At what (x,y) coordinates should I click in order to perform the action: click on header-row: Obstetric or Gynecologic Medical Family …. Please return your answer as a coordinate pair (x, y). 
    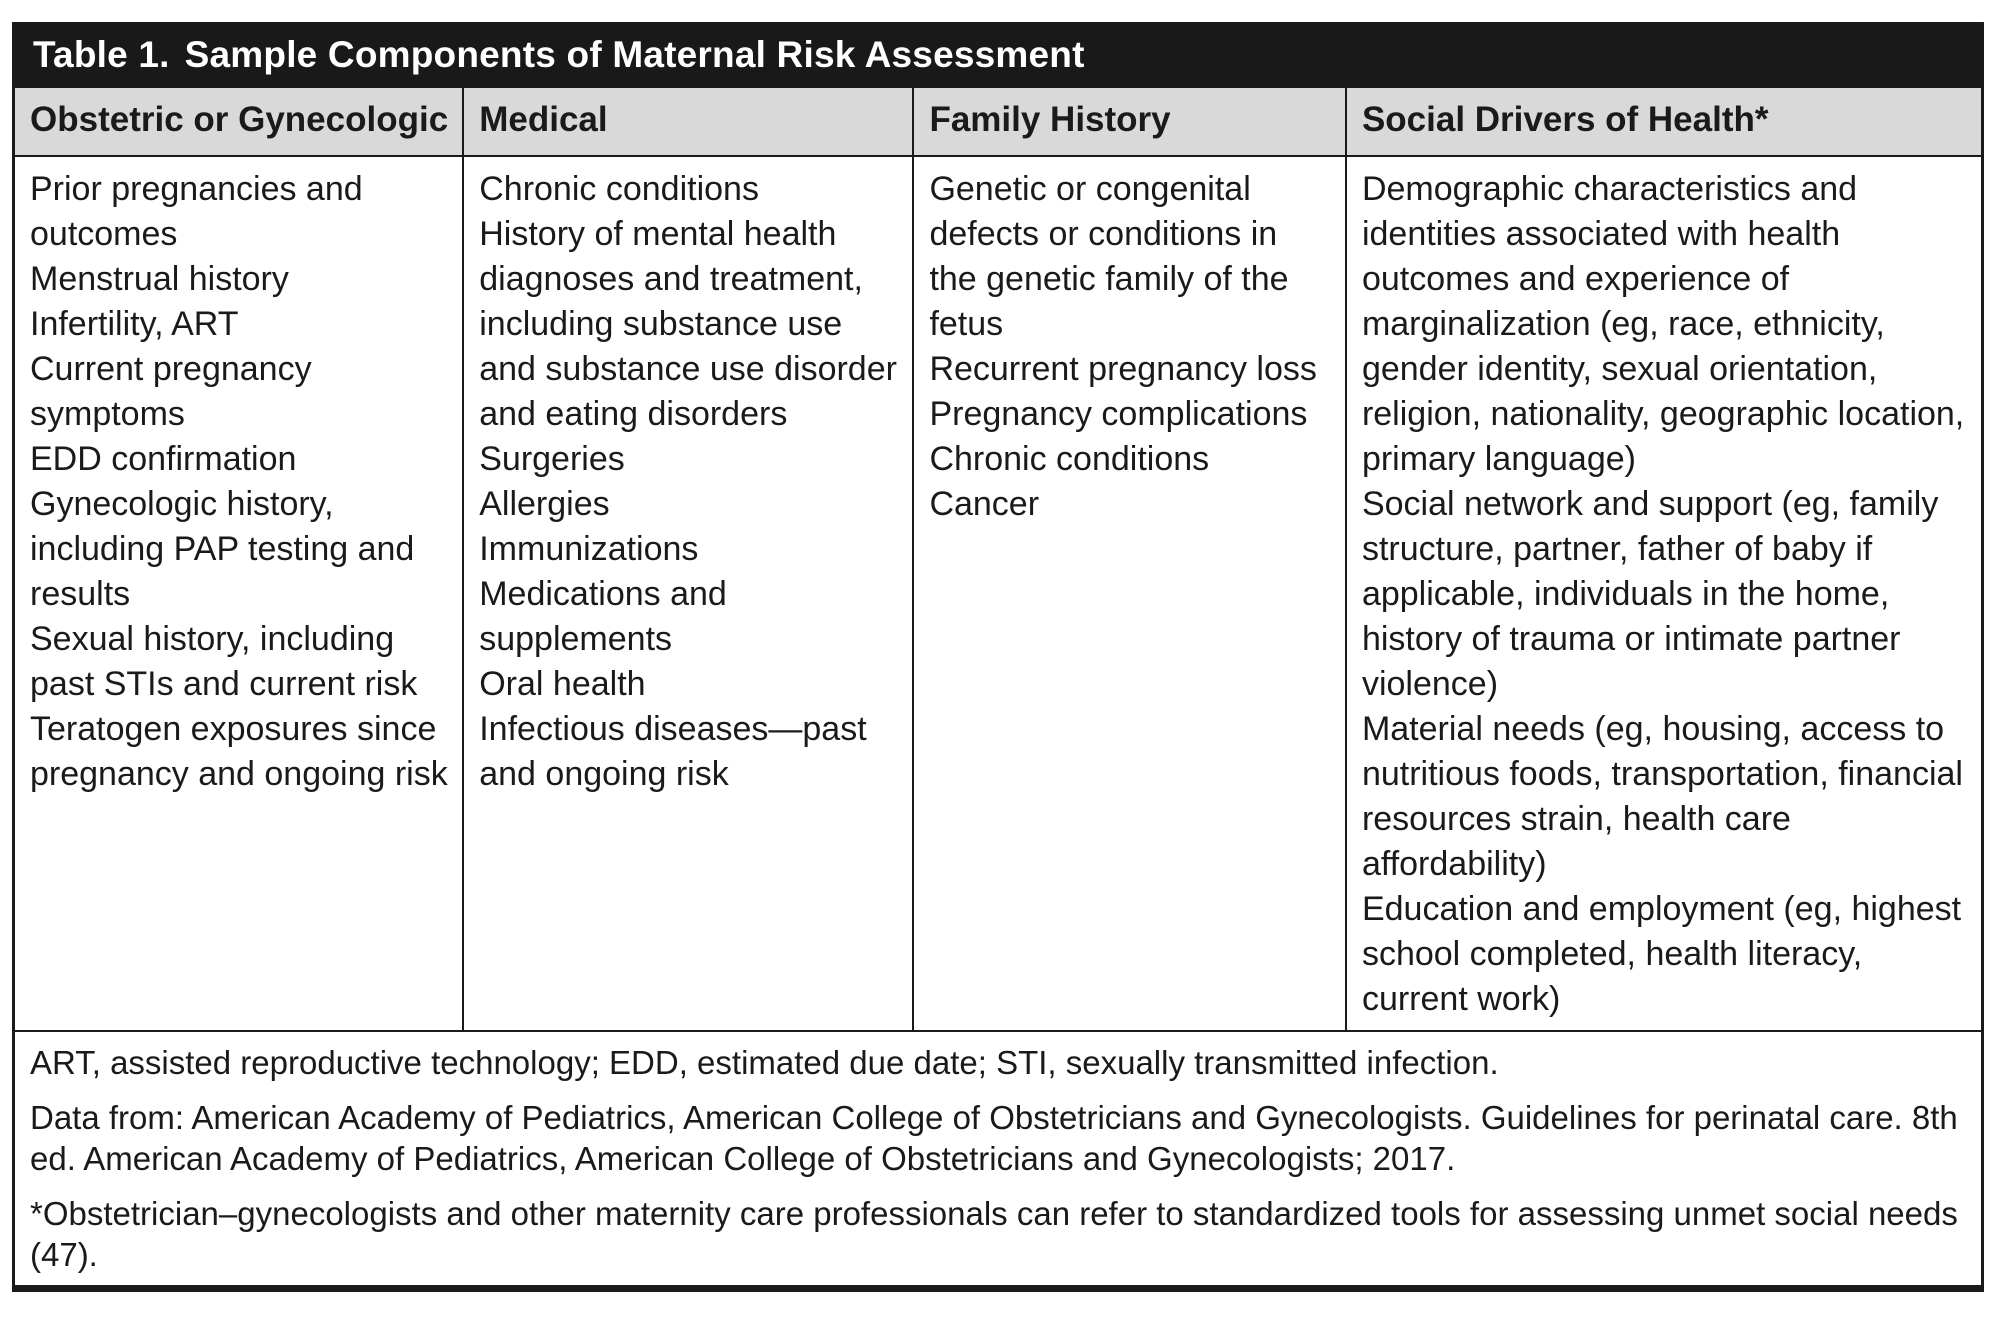
    Looking at the image, I should click on (998, 122).